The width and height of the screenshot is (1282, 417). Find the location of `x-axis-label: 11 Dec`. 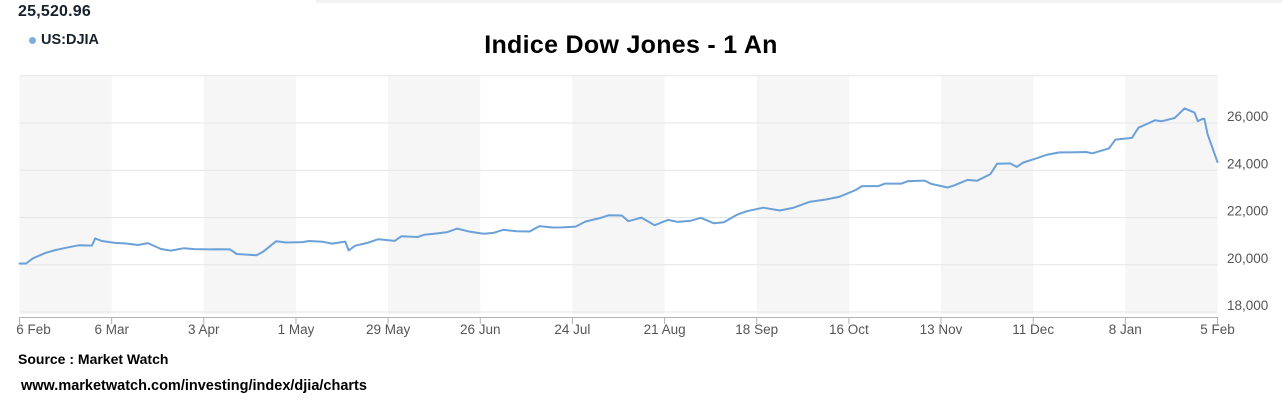

x-axis-label: 11 Dec is located at coordinates (1033, 329).